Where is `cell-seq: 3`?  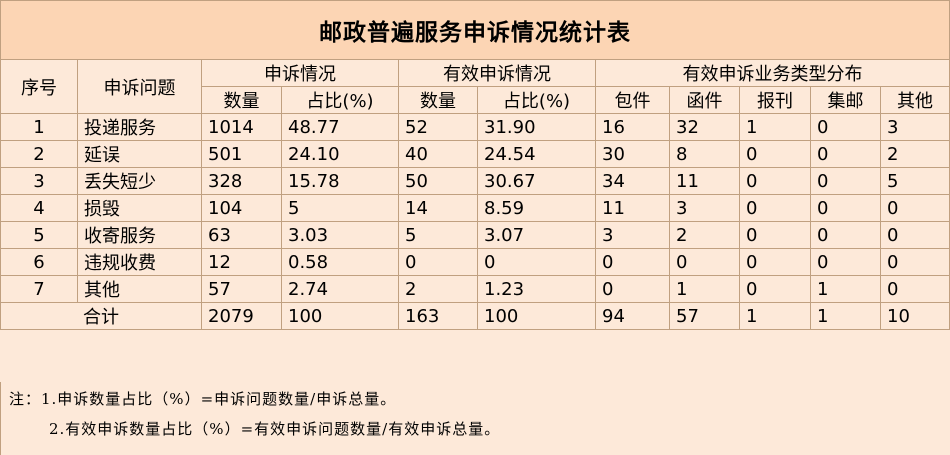 cell-seq: 3 is located at coordinates (39, 181).